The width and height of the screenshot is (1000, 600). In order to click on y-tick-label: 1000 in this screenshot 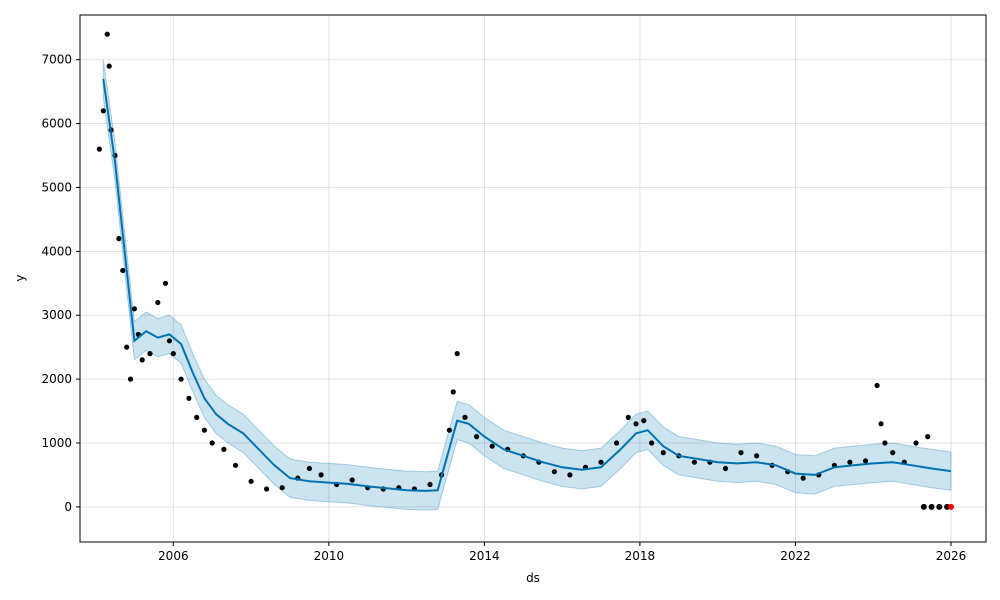, I will do `click(56, 443)`.